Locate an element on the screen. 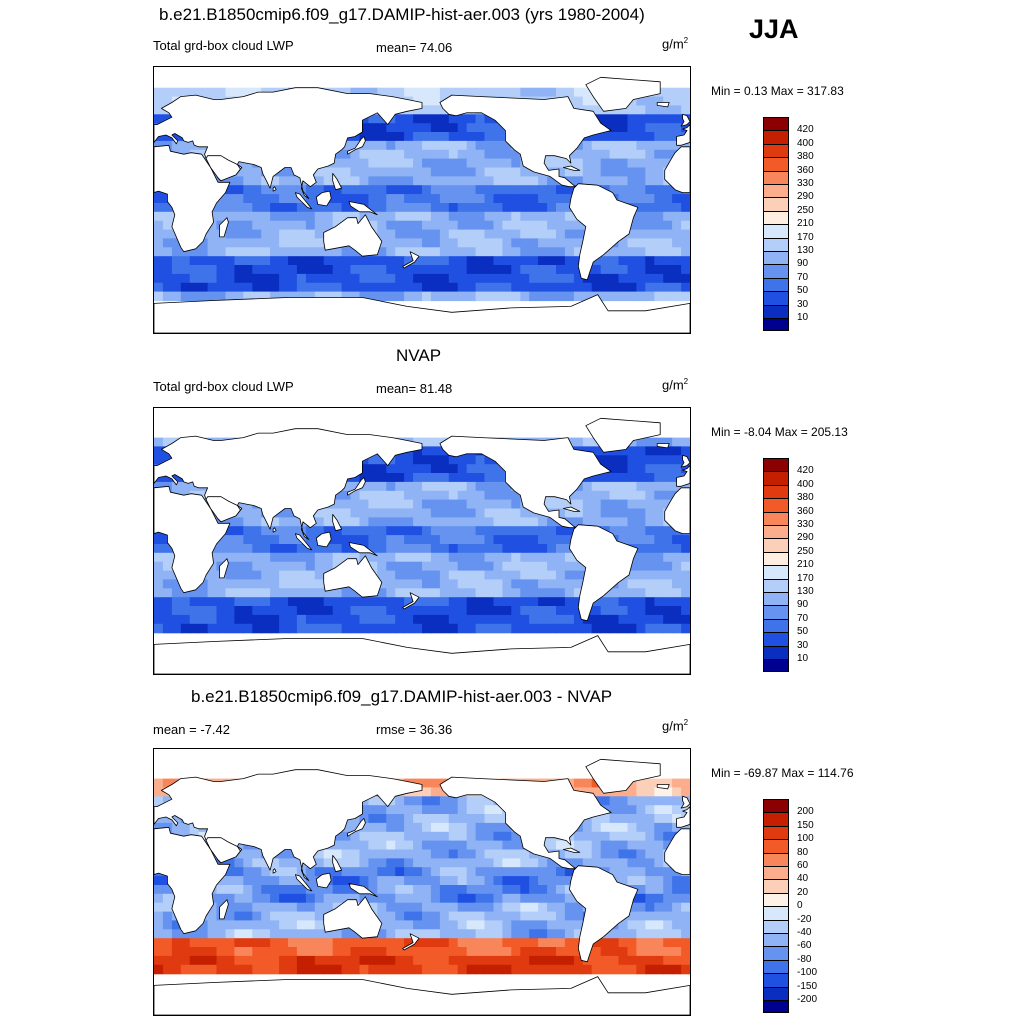 This screenshot has width=1024, height=1024. colorbar-label: 200 is located at coordinates (805, 812).